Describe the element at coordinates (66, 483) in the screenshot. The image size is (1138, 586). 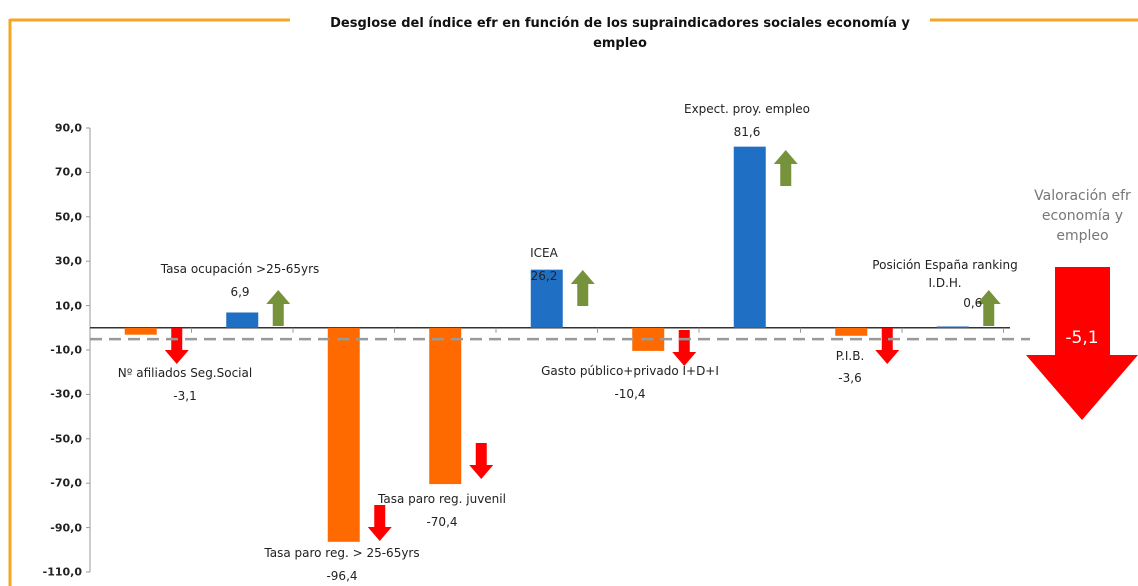
I see `y-tick-label: -70,0` at that location.